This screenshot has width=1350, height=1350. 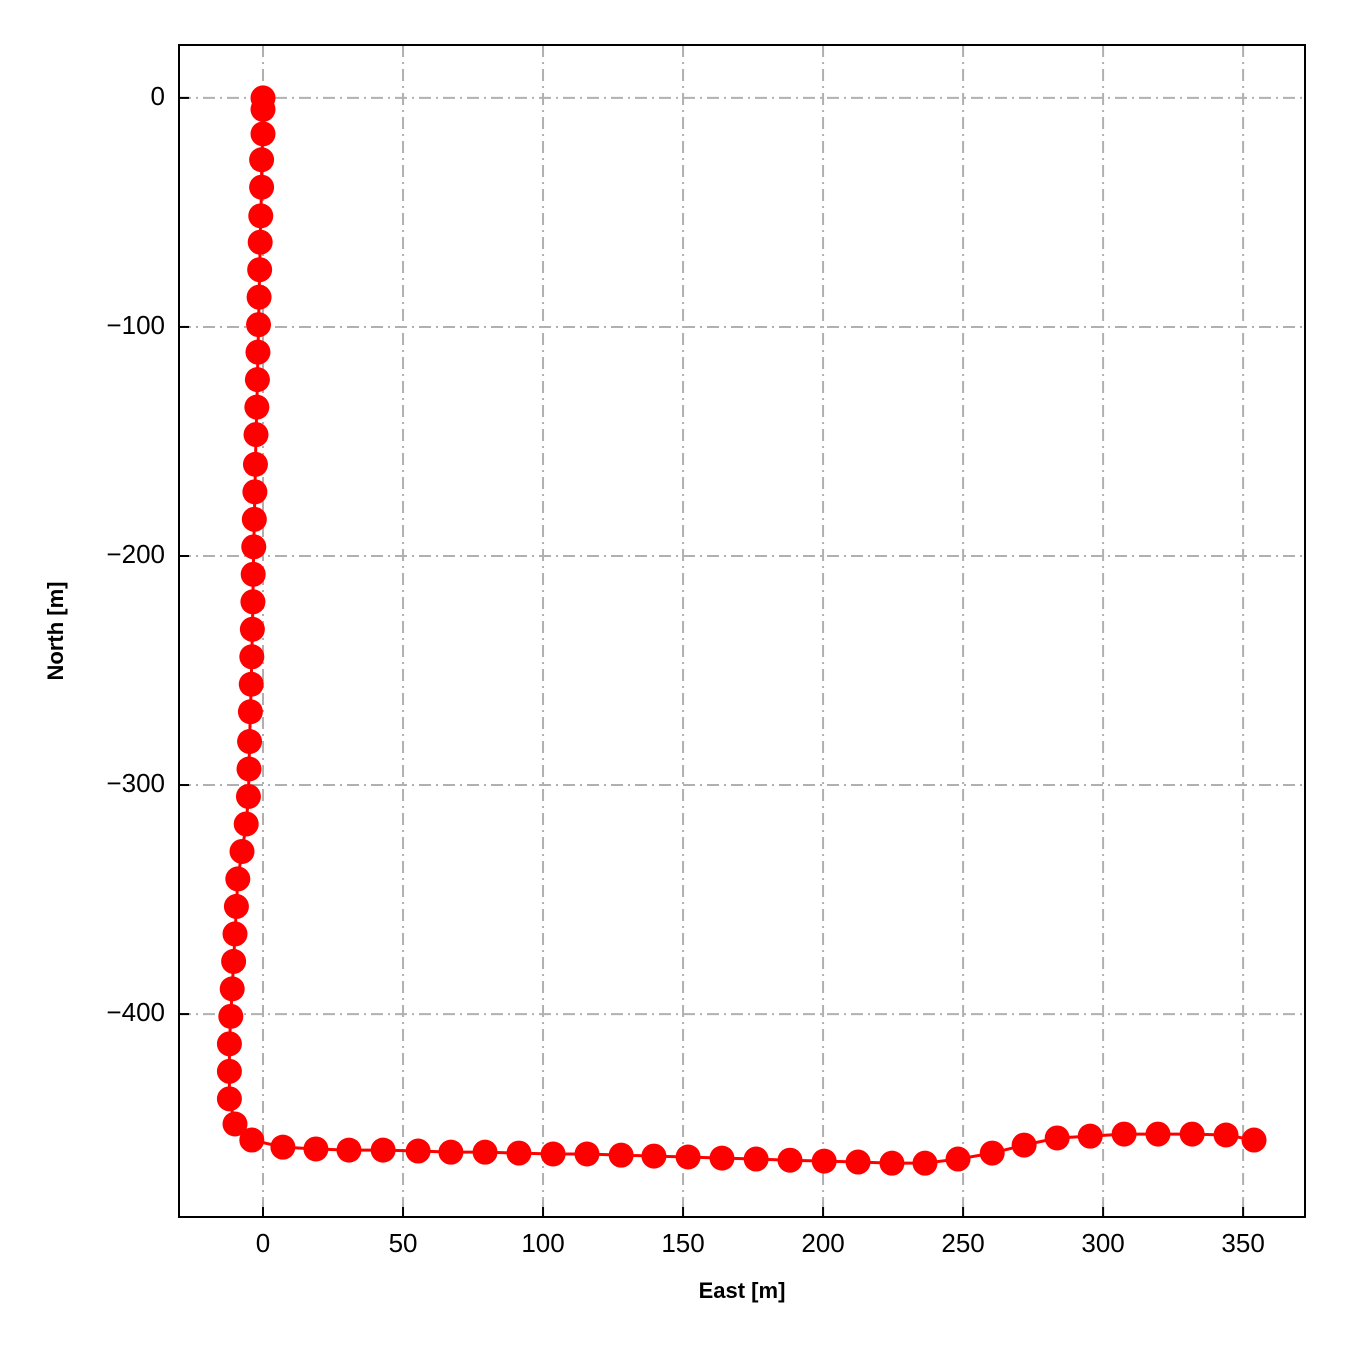 I want to click on x-tick-label: 300, so click(x=1102, y=1243).